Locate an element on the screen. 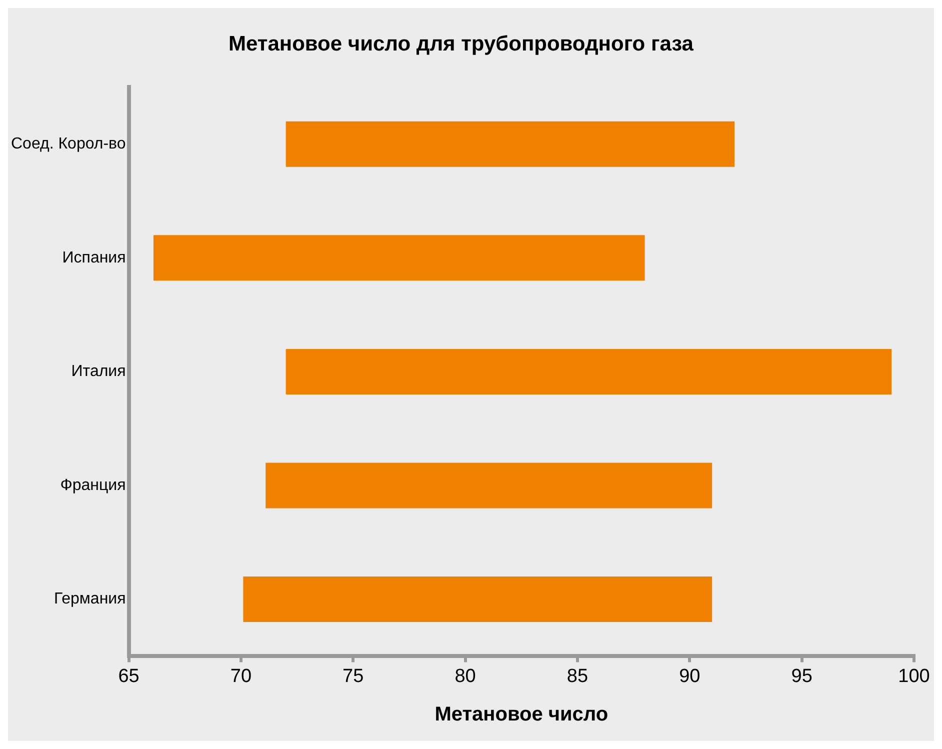 The width and height of the screenshot is (942, 749). chart-title: Метановое число для трубопроводного газа is located at coordinates (461, 44).